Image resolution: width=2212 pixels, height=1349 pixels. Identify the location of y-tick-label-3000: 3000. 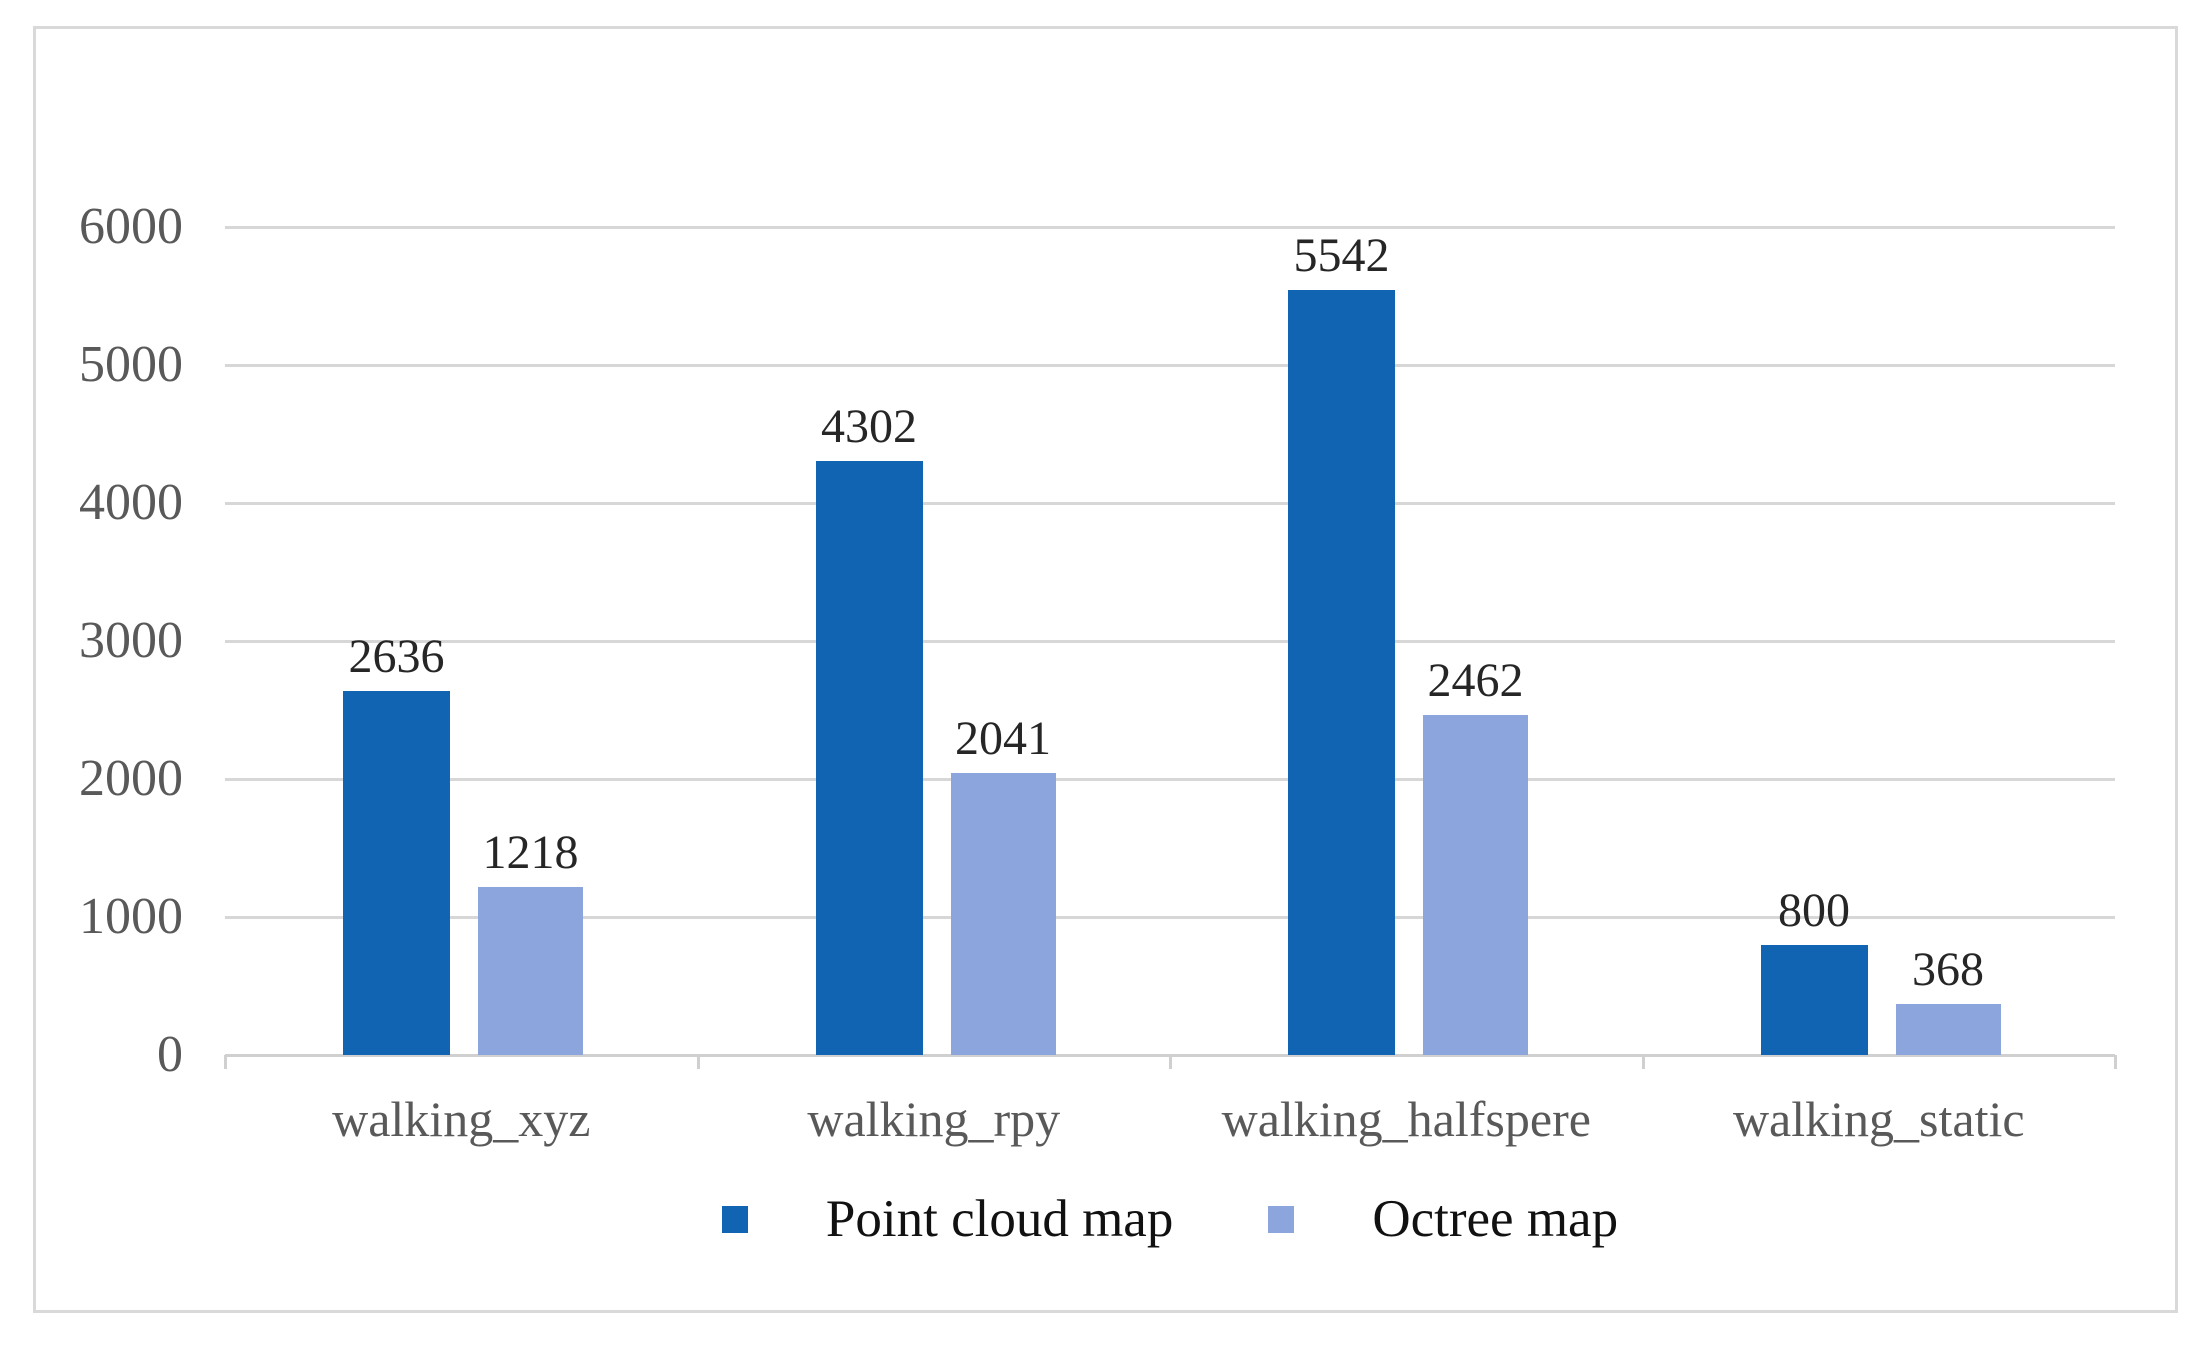
(131, 640).